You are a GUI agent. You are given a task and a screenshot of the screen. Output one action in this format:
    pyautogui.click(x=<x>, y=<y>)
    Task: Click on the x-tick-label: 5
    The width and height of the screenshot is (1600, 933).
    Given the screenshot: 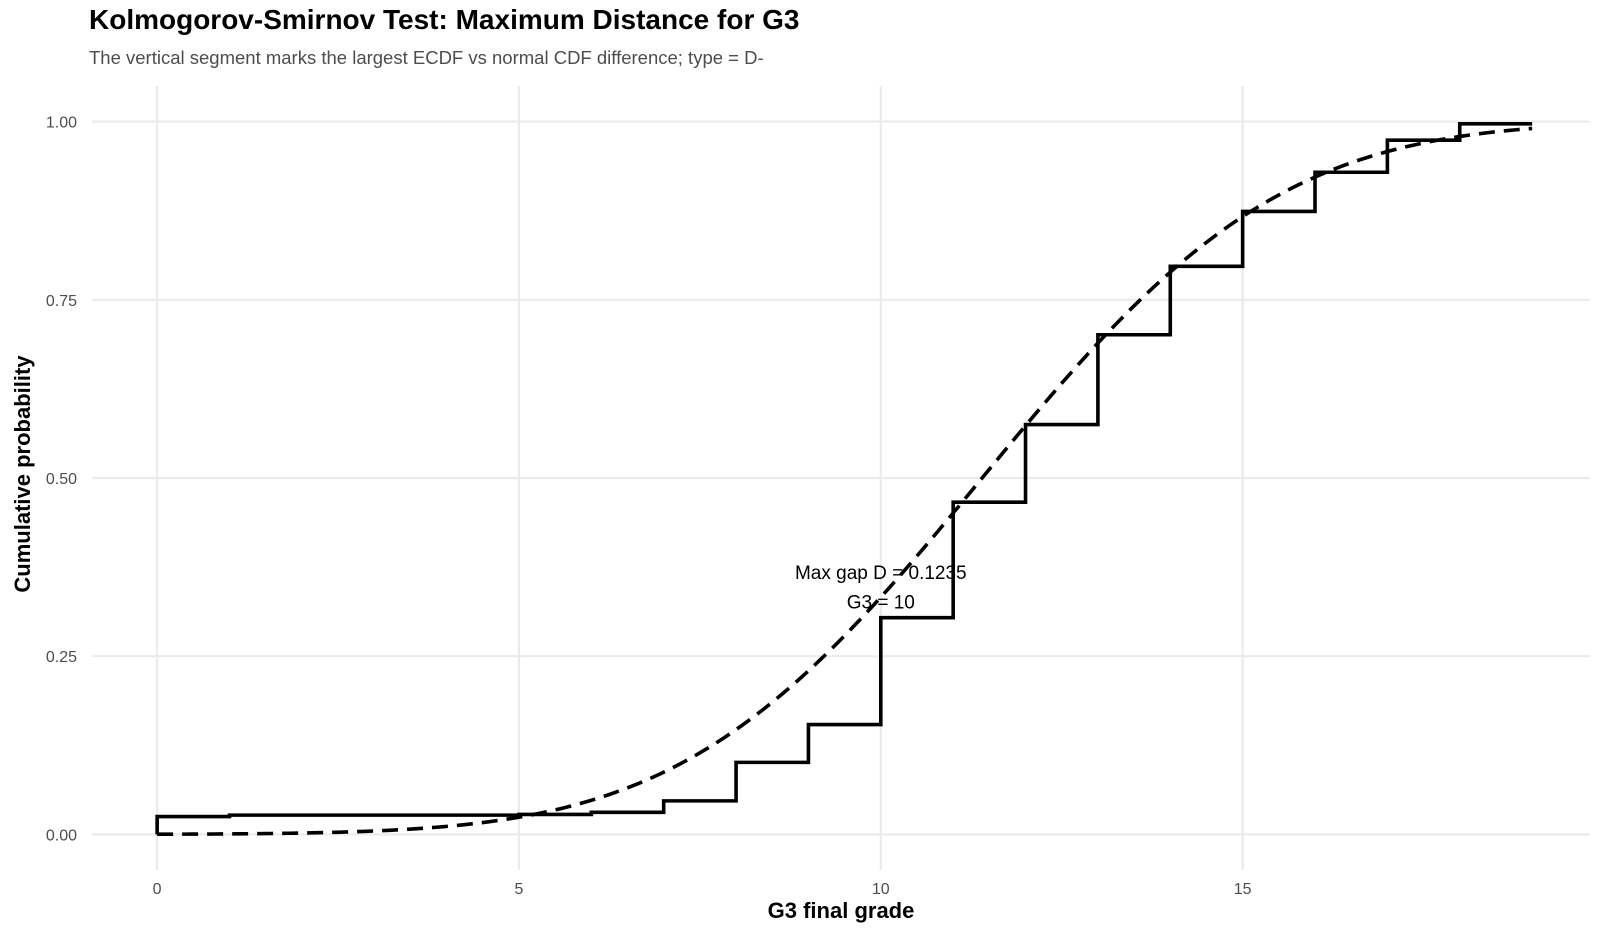 What is the action you would take?
    pyautogui.click(x=519, y=889)
    